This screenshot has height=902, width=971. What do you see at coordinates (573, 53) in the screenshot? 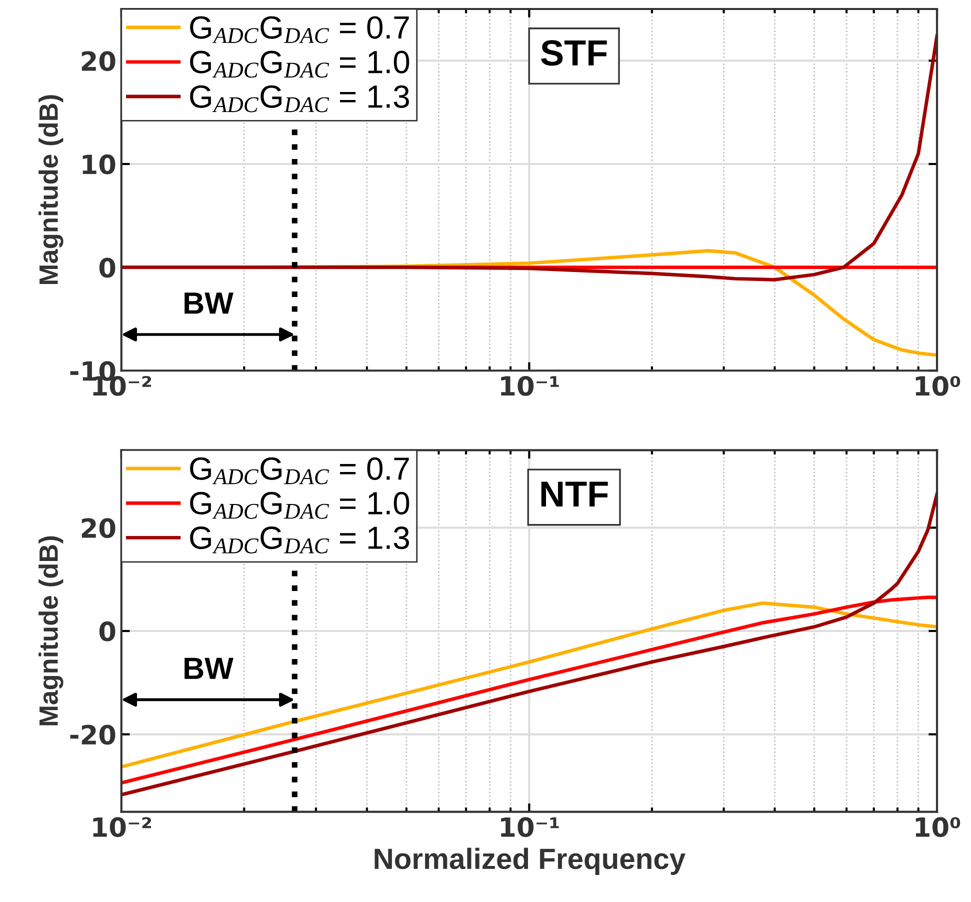
I see `text: STF` at bounding box center [573, 53].